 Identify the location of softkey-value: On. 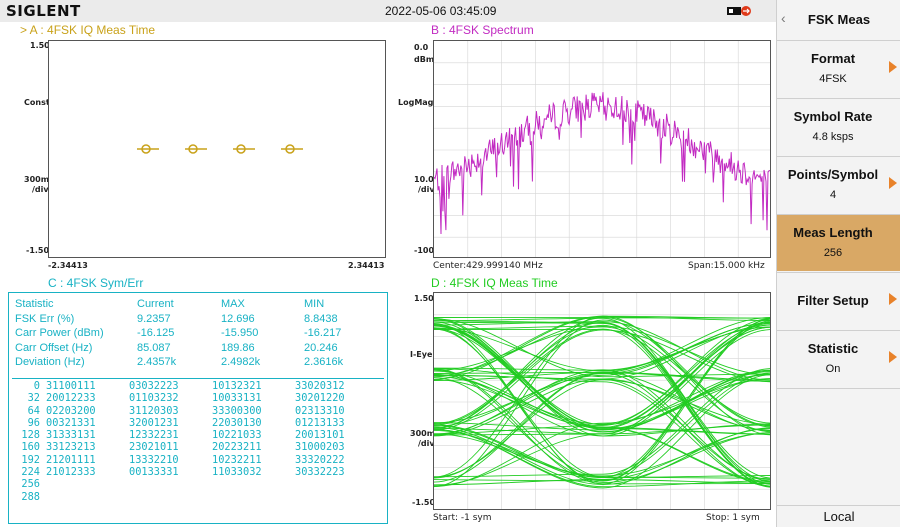
(833, 369).